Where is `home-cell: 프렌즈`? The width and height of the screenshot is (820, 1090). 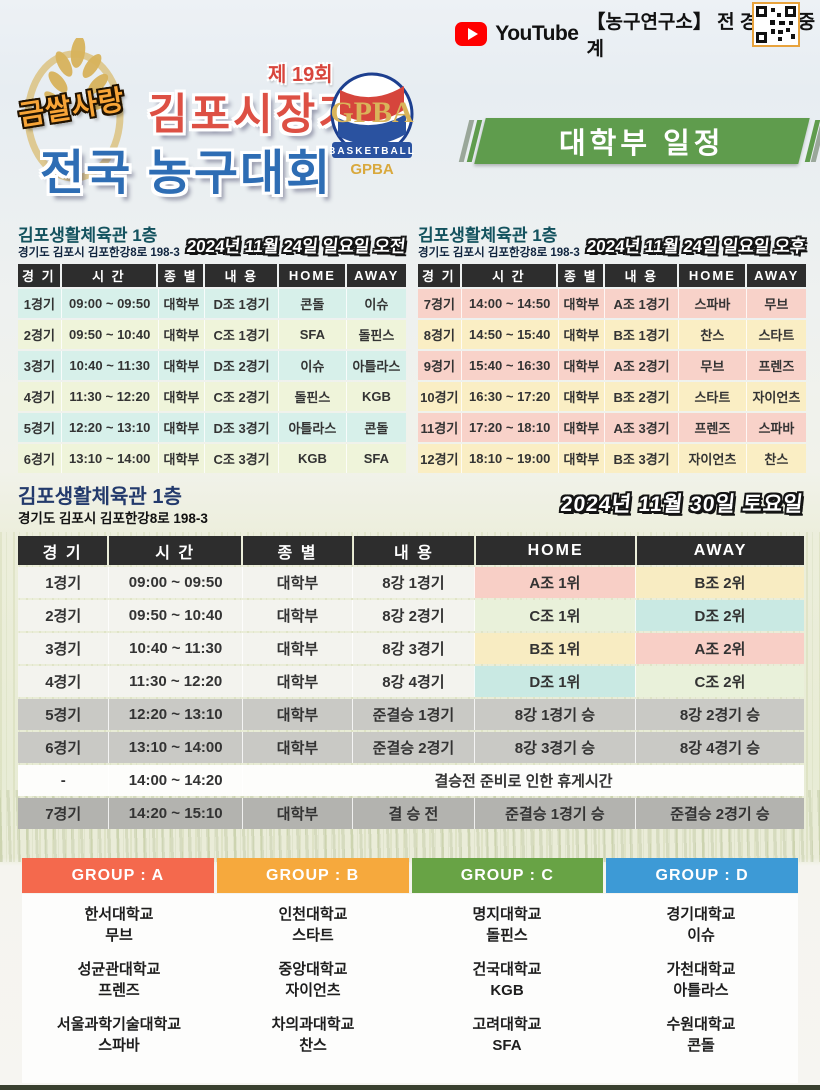
home-cell: 프렌즈 is located at coordinates (711, 427).